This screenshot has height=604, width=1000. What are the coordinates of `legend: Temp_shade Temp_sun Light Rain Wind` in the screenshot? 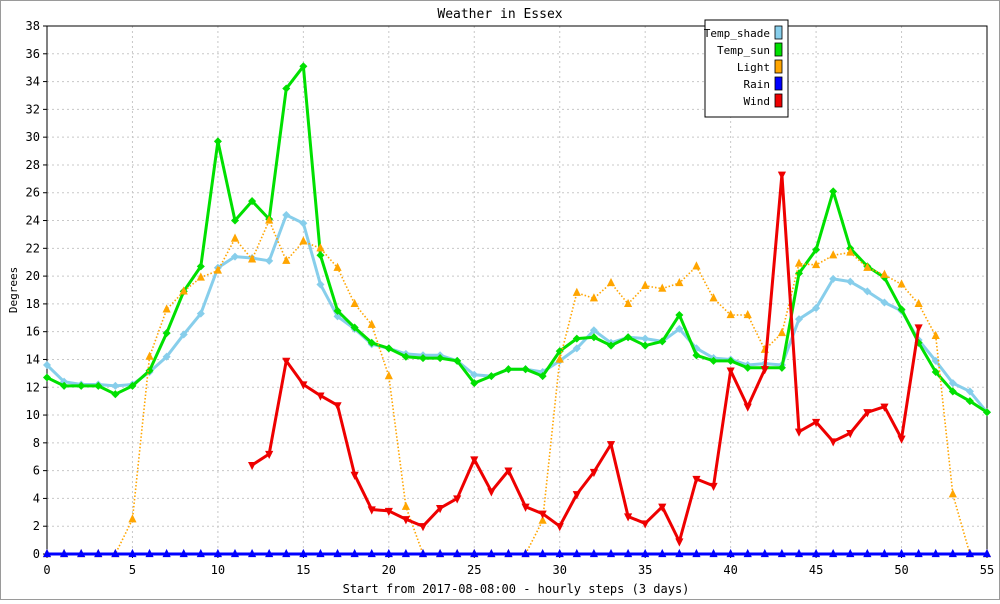 It's located at (746, 68).